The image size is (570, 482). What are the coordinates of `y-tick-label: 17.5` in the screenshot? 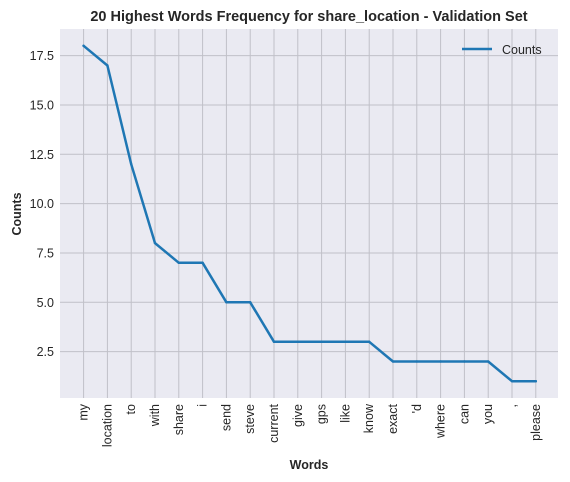 It's located at (42, 56).